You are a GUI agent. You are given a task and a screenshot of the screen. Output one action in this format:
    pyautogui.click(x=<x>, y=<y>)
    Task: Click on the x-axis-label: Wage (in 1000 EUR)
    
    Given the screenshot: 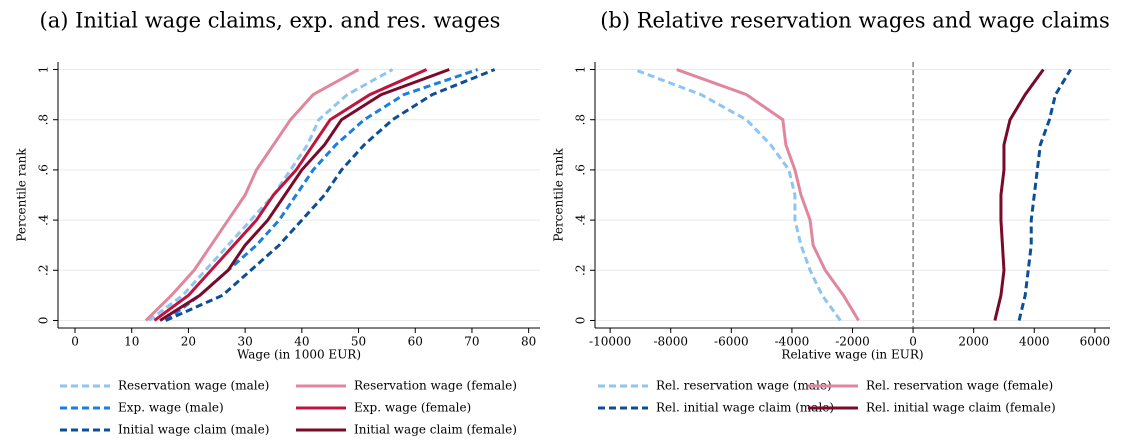 What is the action you would take?
    pyautogui.click(x=299, y=355)
    